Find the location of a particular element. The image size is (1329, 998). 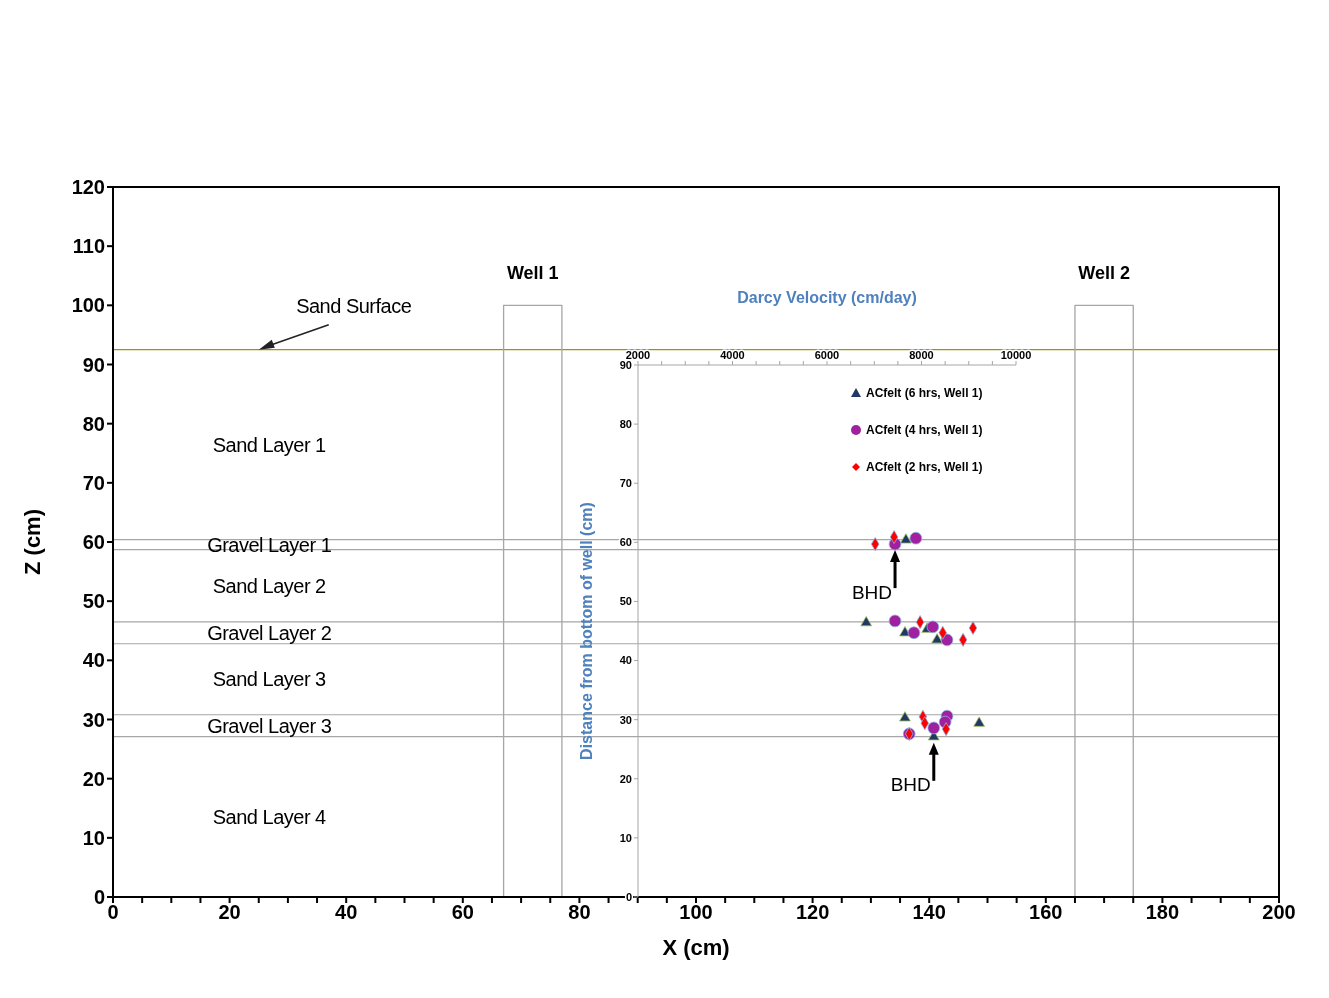

annotation: Sand Layer 2 is located at coordinates (269, 585).